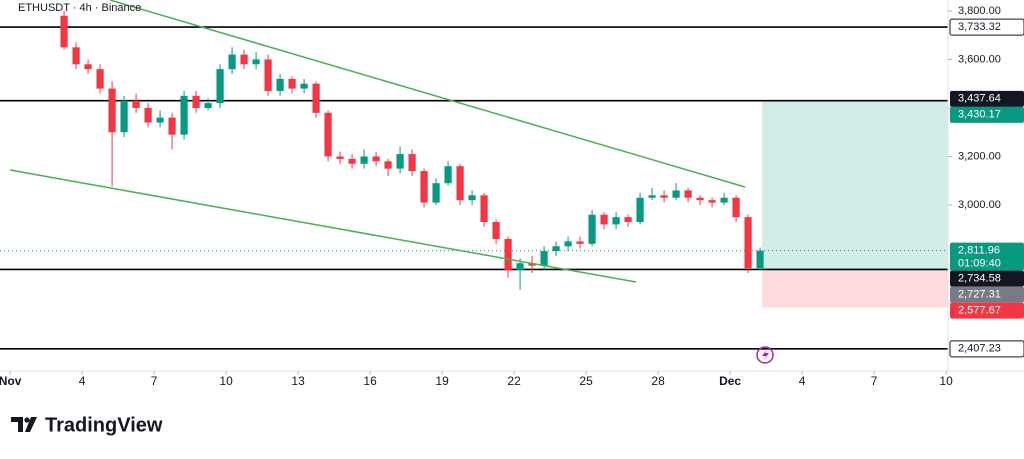 The image size is (1024, 459). What do you see at coordinates (730, 381) in the screenshot?
I see `x-tick-label: Dec` at bounding box center [730, 381].